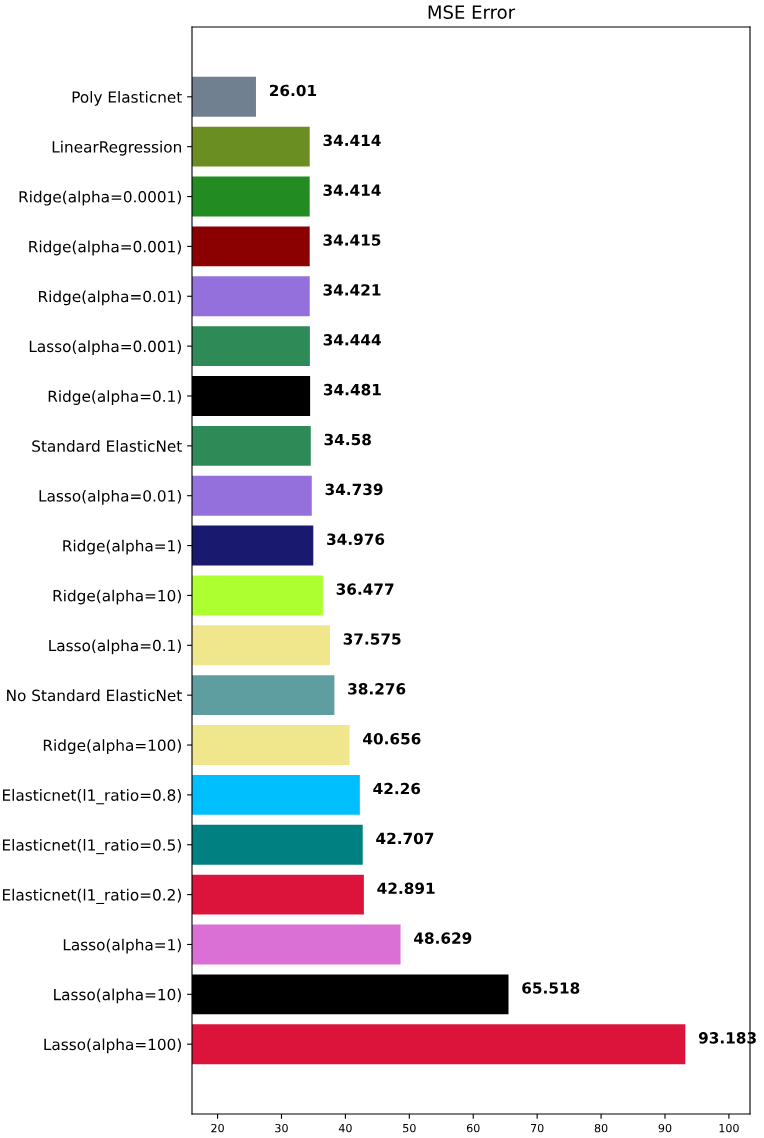 Image resolution: width=764 pixels, height=1138 pixels. Describe the element at coordinates (122, 547) in the screenshot. I see `y-tick-label: Ridge(alpha=1)` at that location.